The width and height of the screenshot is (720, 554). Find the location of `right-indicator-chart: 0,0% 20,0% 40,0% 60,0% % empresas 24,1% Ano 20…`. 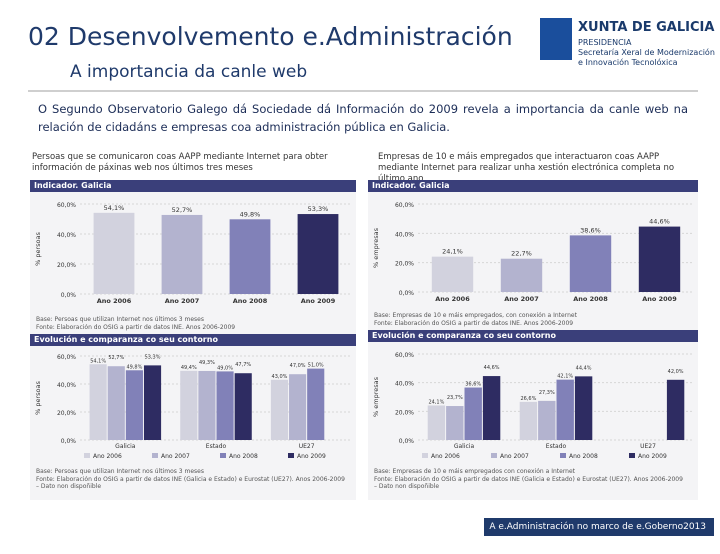

right-indicator-chart: 0,0% 20,0% 40,0% 60,0% % empresas 24,1% Ano 20… is located at coordinates (533, 252).